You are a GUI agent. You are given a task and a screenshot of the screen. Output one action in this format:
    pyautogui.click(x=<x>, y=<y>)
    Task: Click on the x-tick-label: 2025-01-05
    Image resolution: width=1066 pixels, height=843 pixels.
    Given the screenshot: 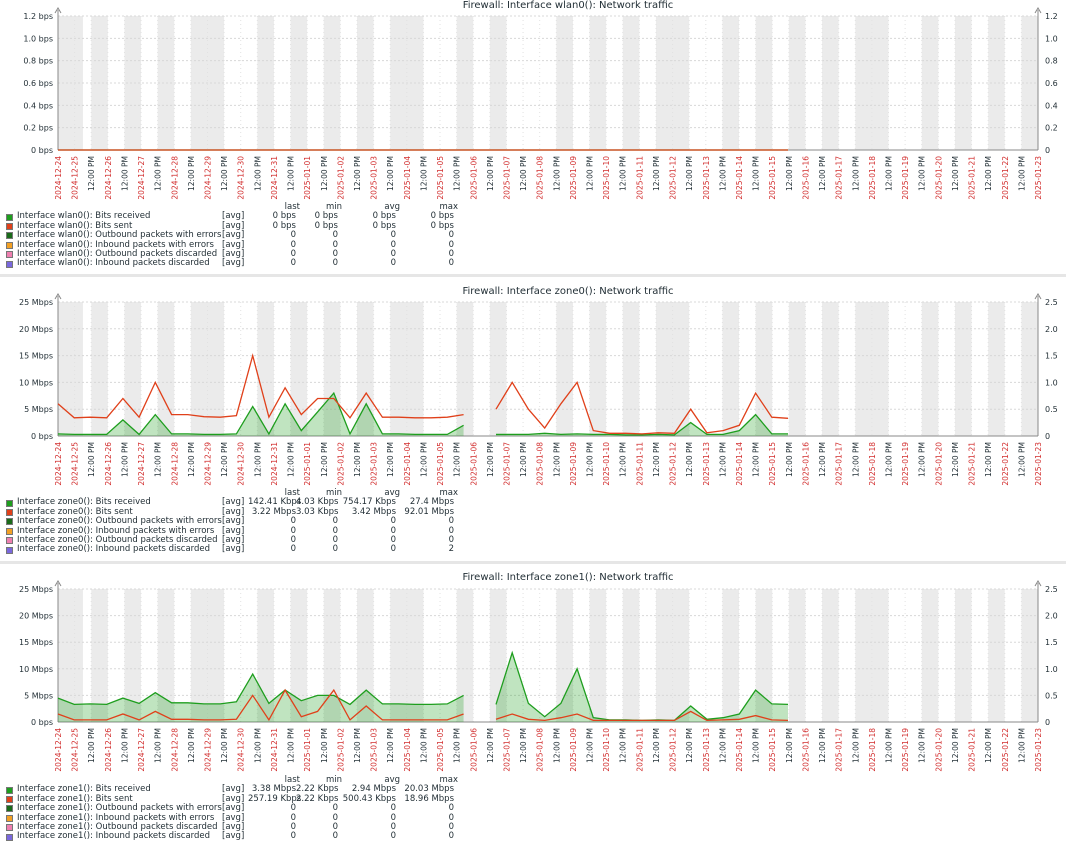 What is the action you would take?
    pyautogui.click(x=440, y=464)
    